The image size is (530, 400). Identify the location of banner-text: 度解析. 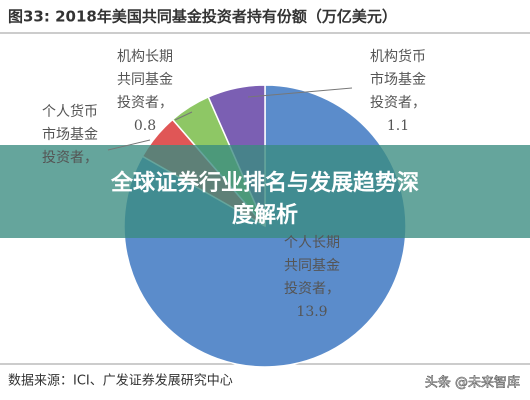
(265, 215).